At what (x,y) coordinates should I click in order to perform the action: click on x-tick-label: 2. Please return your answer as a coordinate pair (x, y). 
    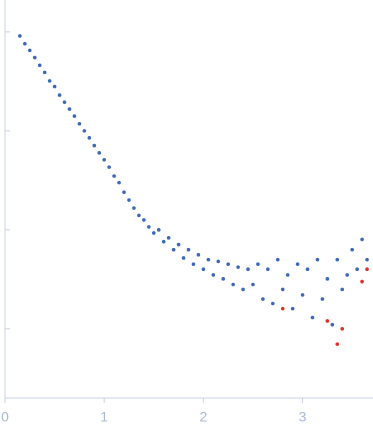
    Looking at the image, I should click on (203, 417).